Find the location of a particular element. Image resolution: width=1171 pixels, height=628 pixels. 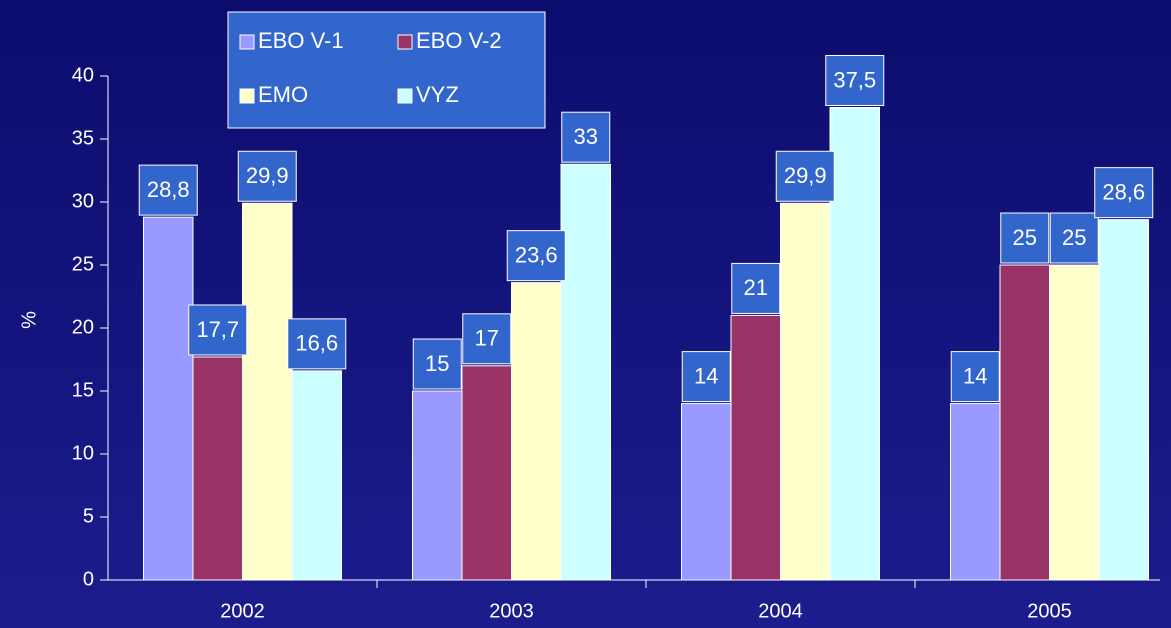

value-label: 15 is located at coordinates (437, 363).